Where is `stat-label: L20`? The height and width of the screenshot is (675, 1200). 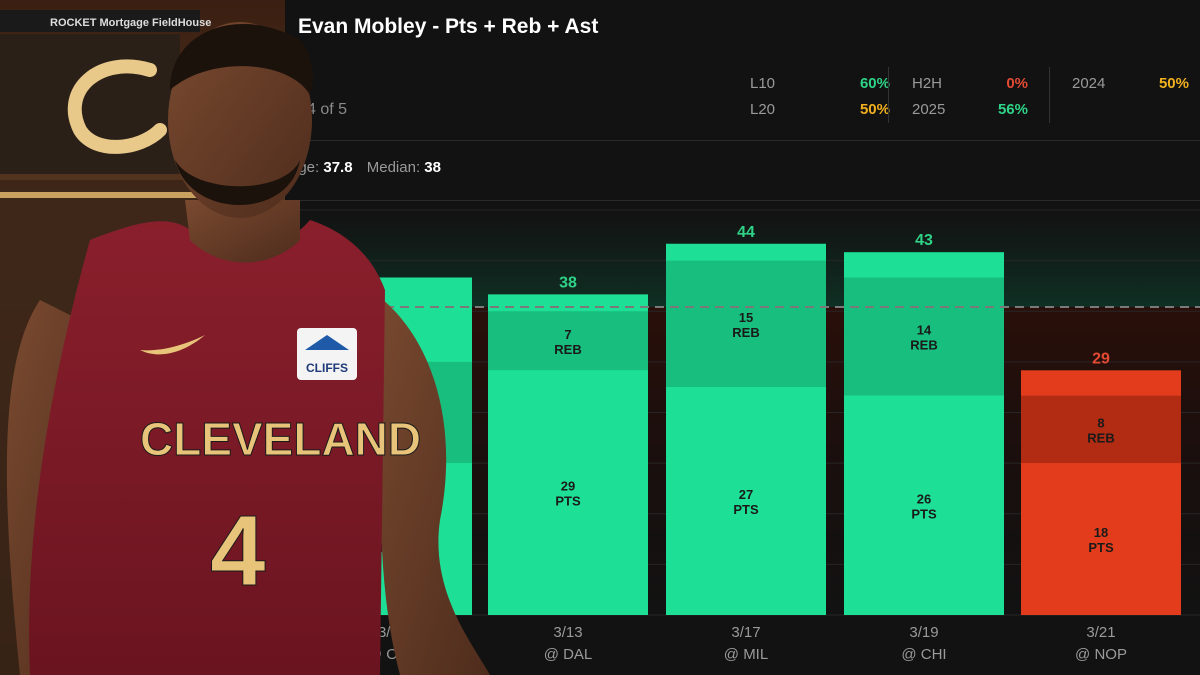 stat-label: L20 is located at coordinates (763, 109).